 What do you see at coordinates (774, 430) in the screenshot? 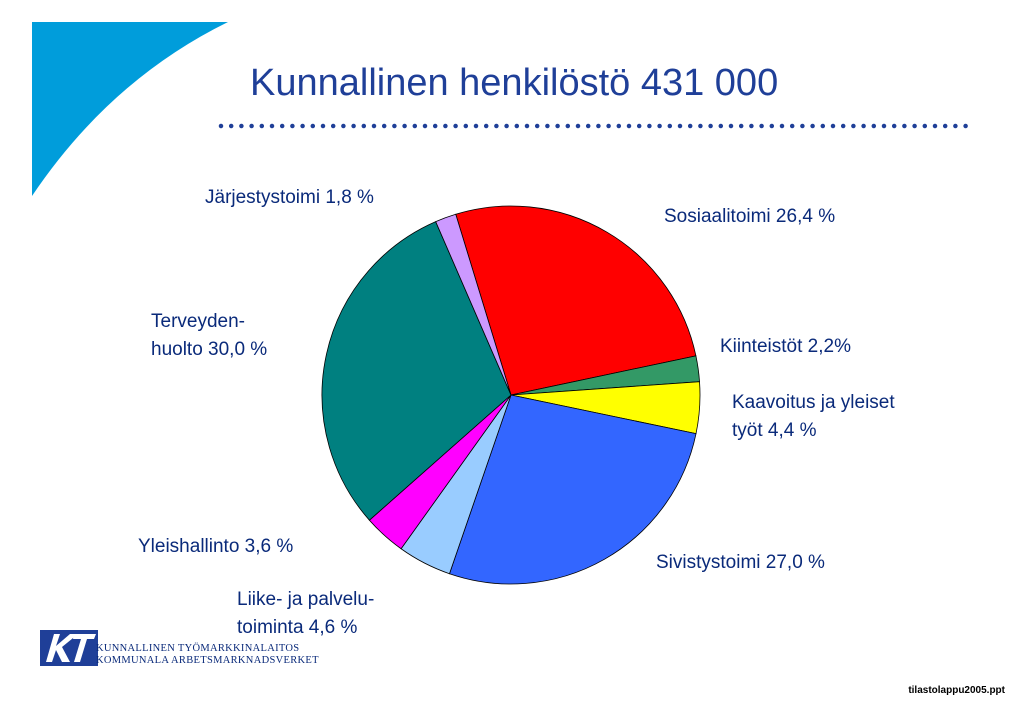
I see `label-kaavoitus-line2: työt 4,4 %` at bounding box center [774, 430].